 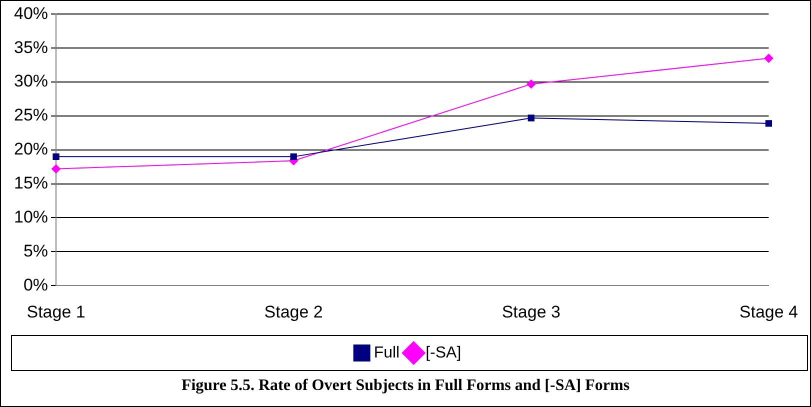 What do you see at coordinates (31, 13) in the screenshot?
I see `y-tick-label: 40%` at bounding box center [31, 13].